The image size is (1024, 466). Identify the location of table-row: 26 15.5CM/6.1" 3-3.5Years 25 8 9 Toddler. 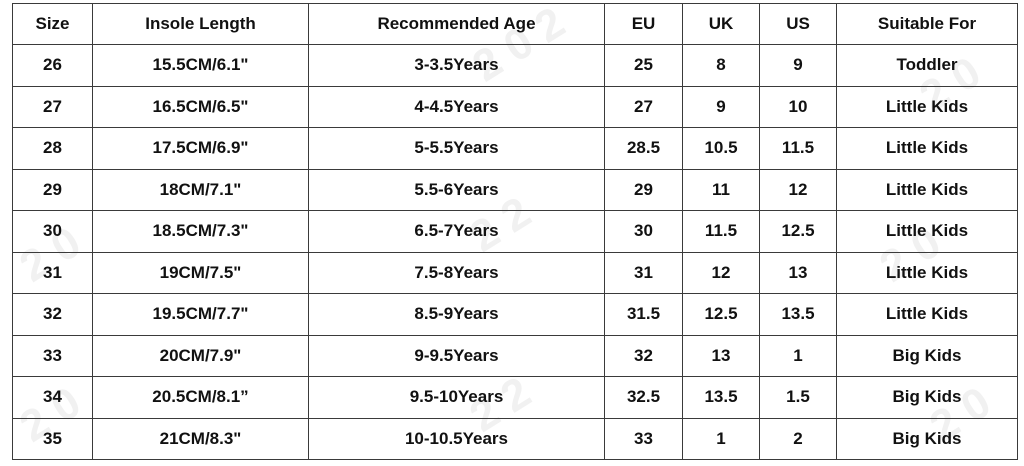
(515, 65).